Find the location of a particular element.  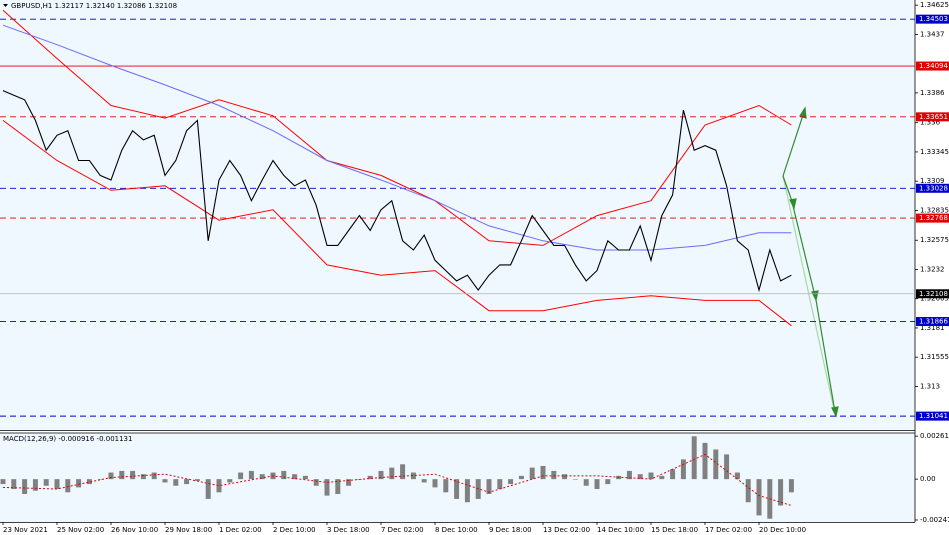

y-tick-label: 1.32575 is located at coordinates (934, 240).